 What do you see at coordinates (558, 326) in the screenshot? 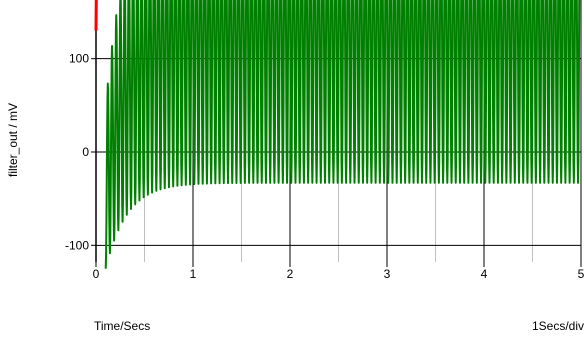
I see `scale-label: 1Secs/div` at bounding box center [558, 326].